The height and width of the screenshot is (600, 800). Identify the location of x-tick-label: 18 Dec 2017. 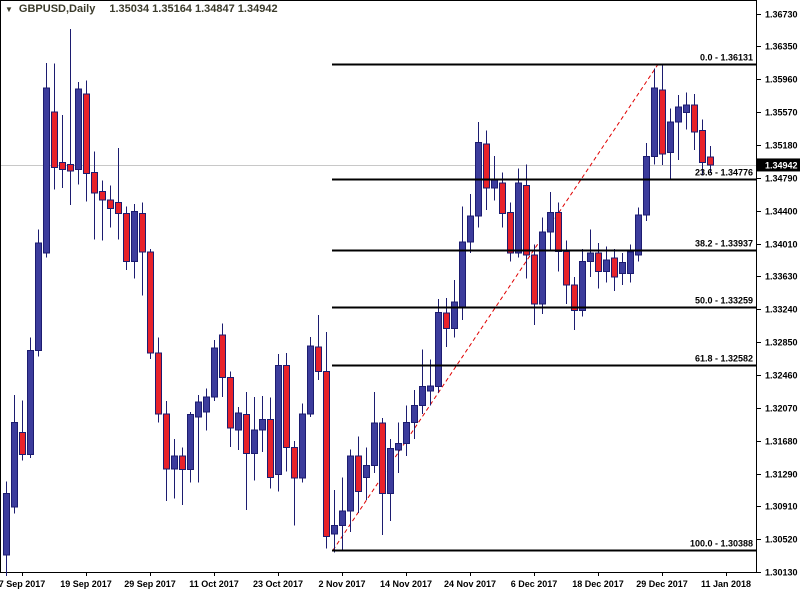
(598, 584).